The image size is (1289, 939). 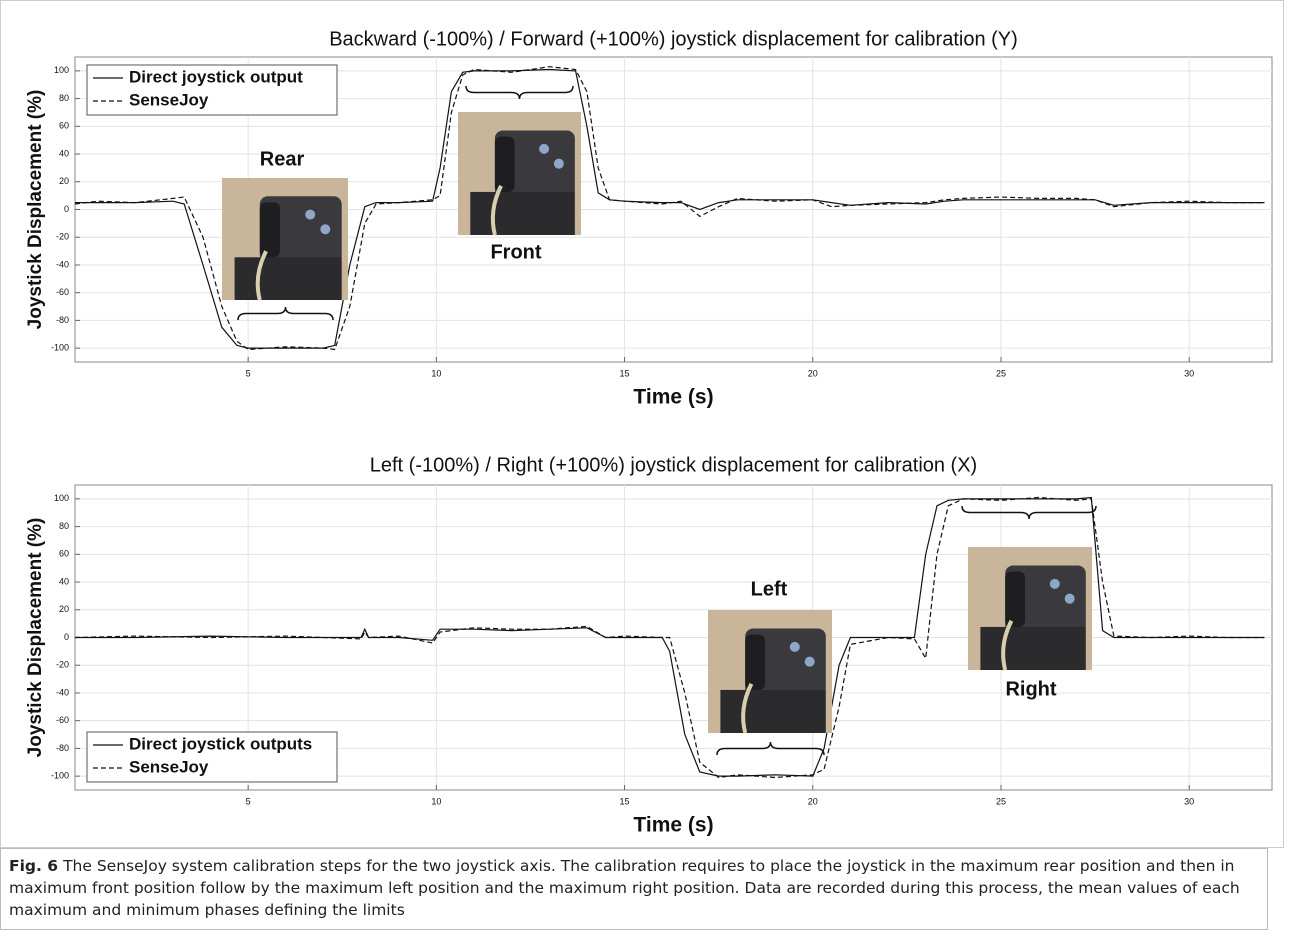 What do you see at coordinates (220, 743) in the screenshot?
I see `legend-label: Direct joystick outputs` at bounding box center [220, 743].